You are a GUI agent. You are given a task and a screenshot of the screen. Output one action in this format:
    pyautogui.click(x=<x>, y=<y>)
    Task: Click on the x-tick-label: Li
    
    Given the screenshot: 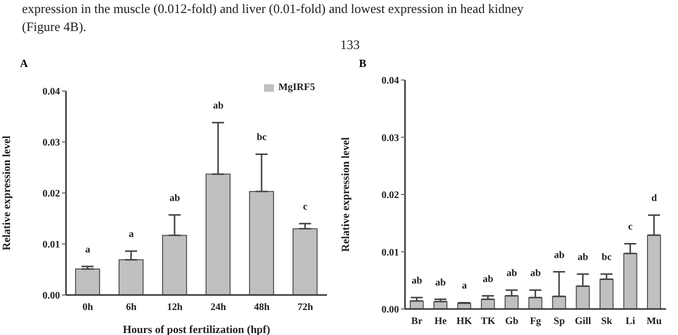 What is the action you would take?
    pyautogui.click(x=631, y=322)
    